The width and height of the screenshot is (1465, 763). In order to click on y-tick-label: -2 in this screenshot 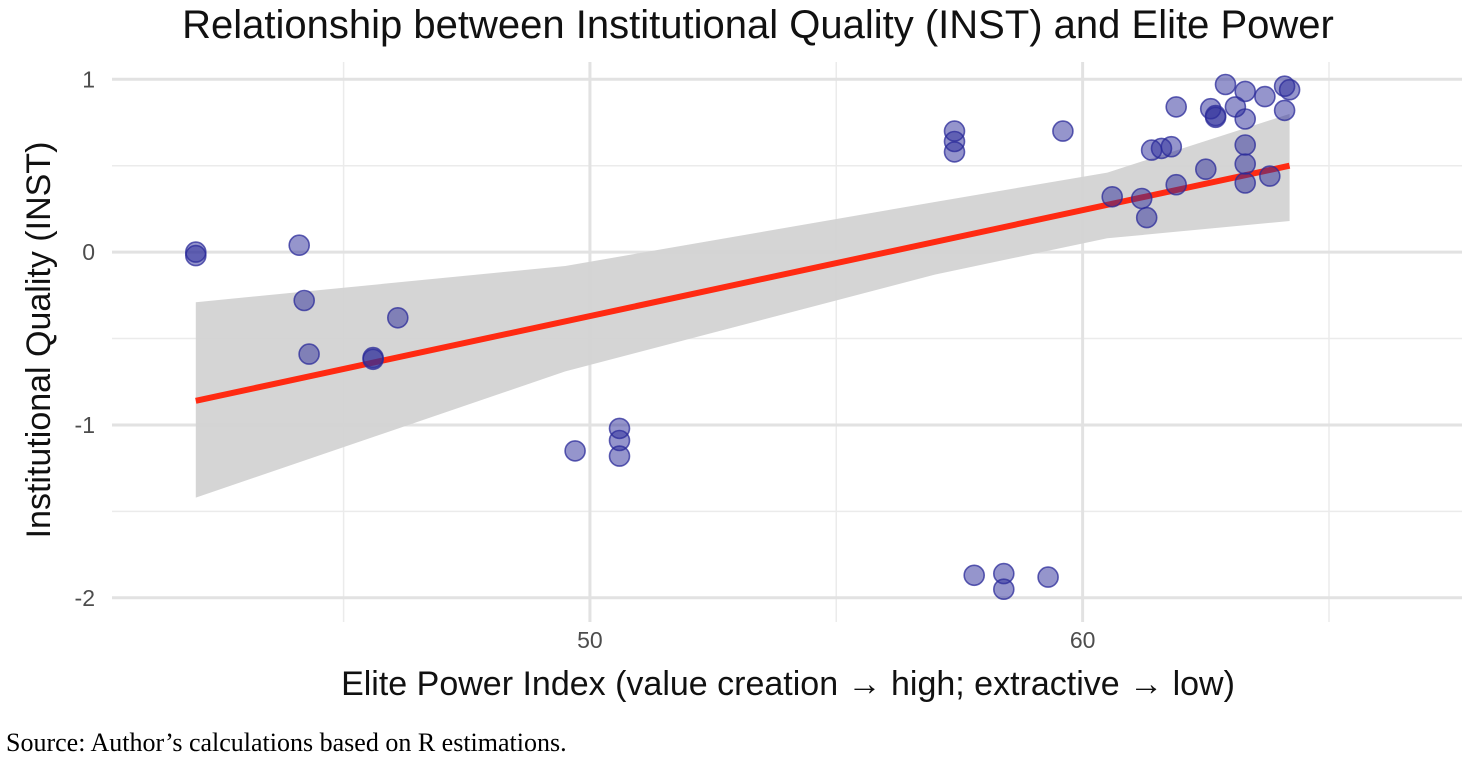, I will do `click(85, 598)`.